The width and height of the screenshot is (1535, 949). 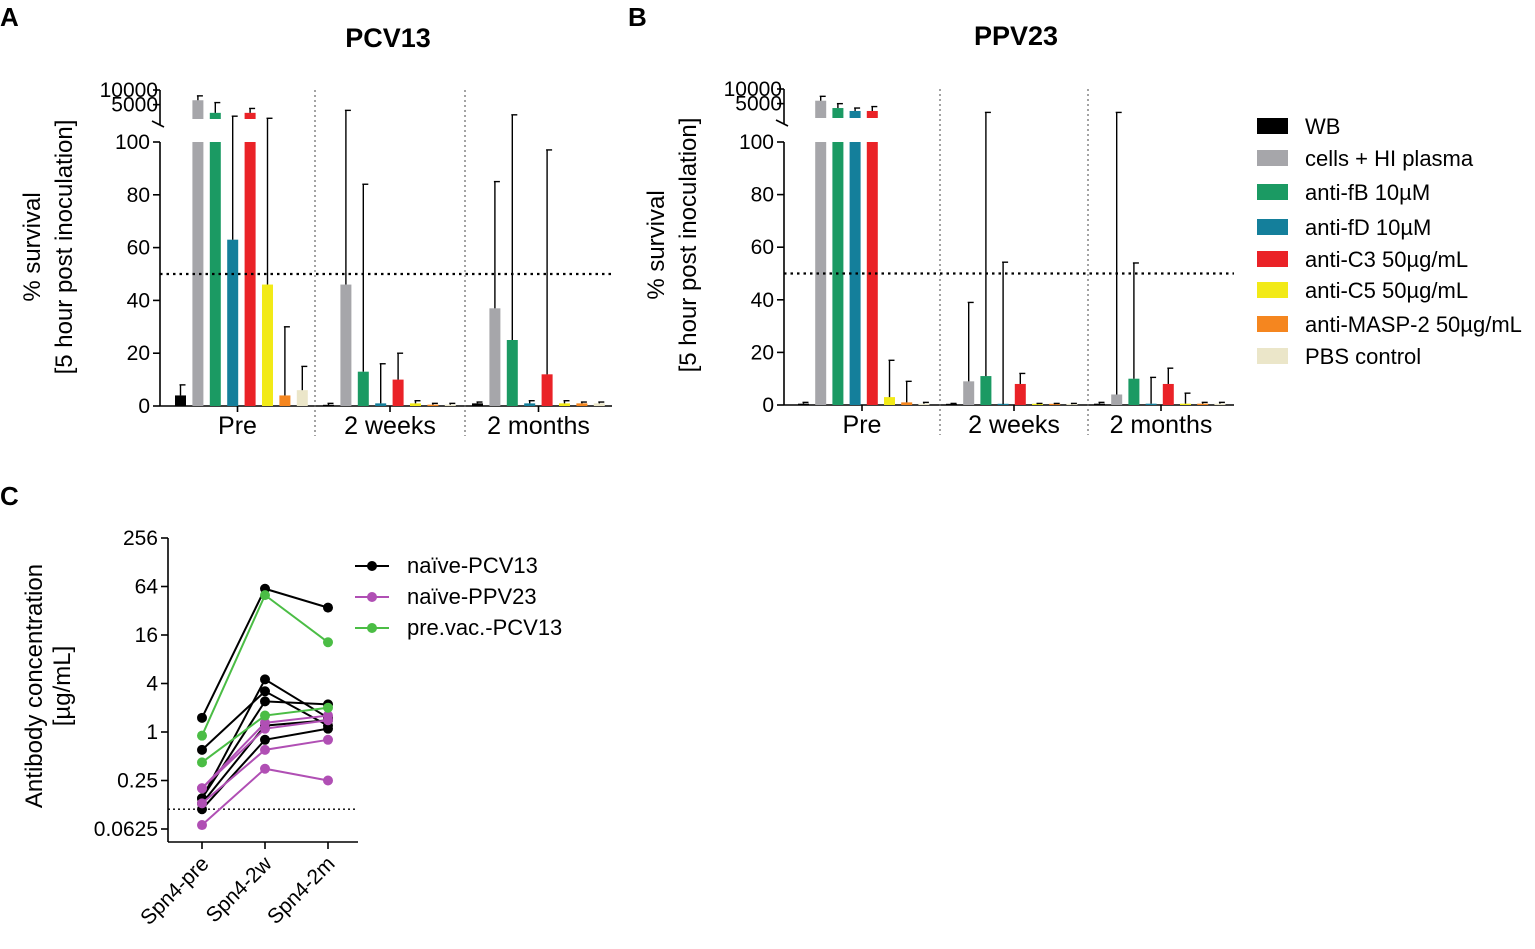 I want to click on chart-b-category-label: 2 weeks, so click(x=1014, y=425).